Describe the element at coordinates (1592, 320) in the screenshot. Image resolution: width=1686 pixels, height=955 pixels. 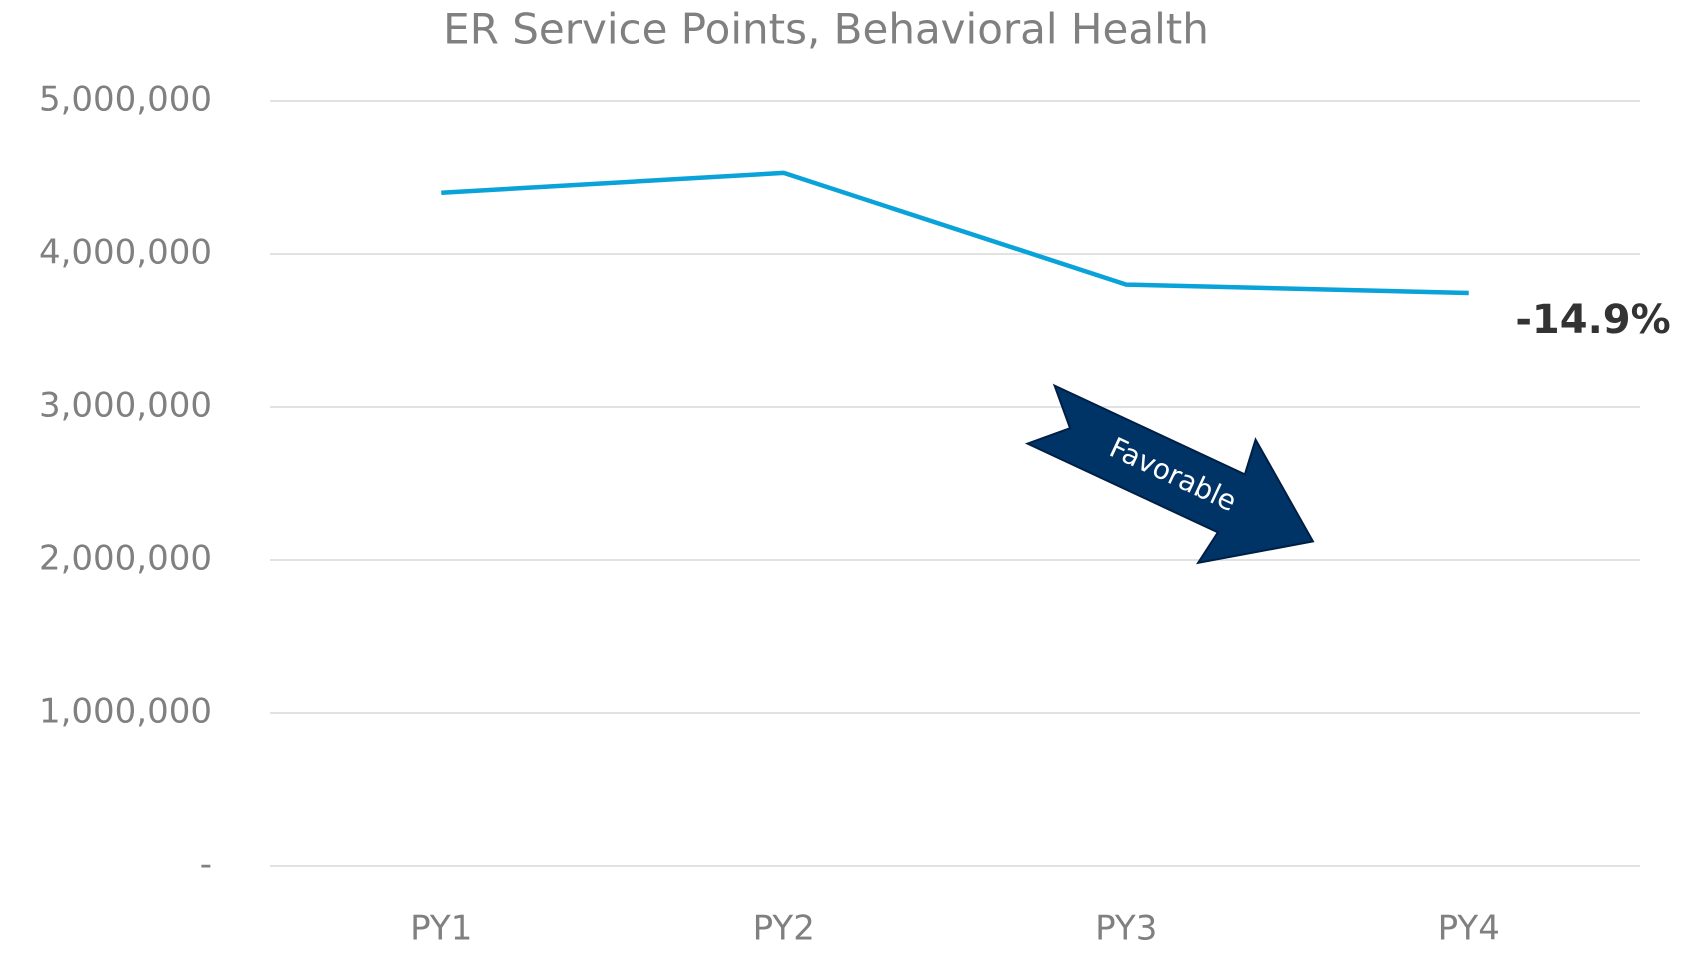
I see `change-annotation: -14.9%` at that location.